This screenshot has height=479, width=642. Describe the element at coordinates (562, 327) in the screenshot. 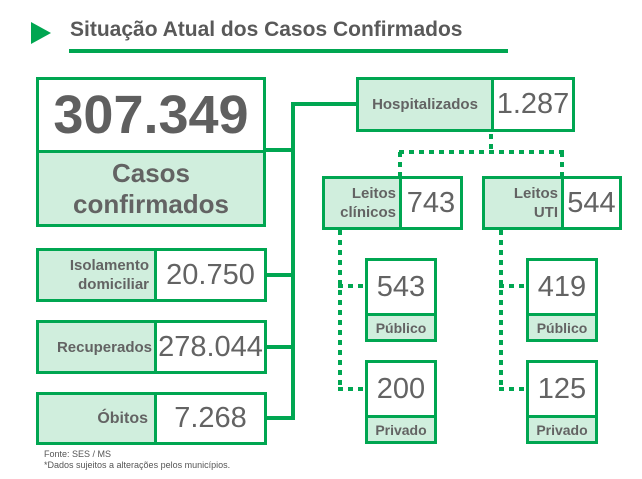

I see `uti-publico-label: Público` at that location.